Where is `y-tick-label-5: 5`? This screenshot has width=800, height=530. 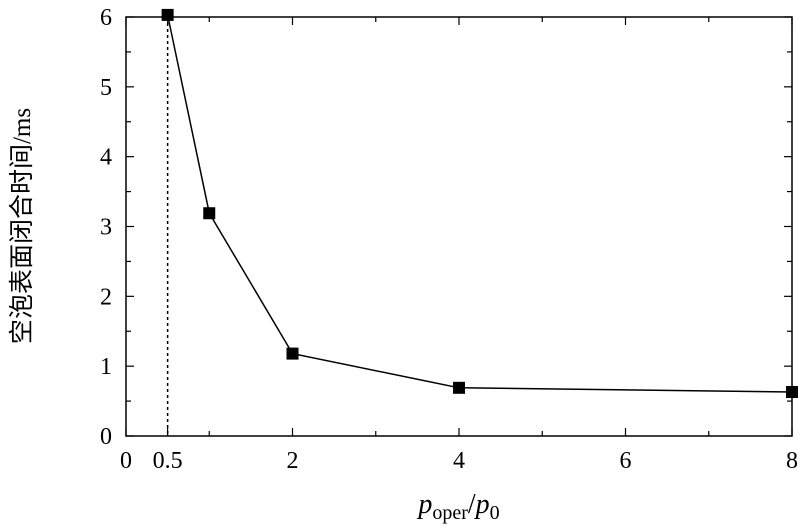 y-tick-label-5: 5 is located at coordinates (106, 88).